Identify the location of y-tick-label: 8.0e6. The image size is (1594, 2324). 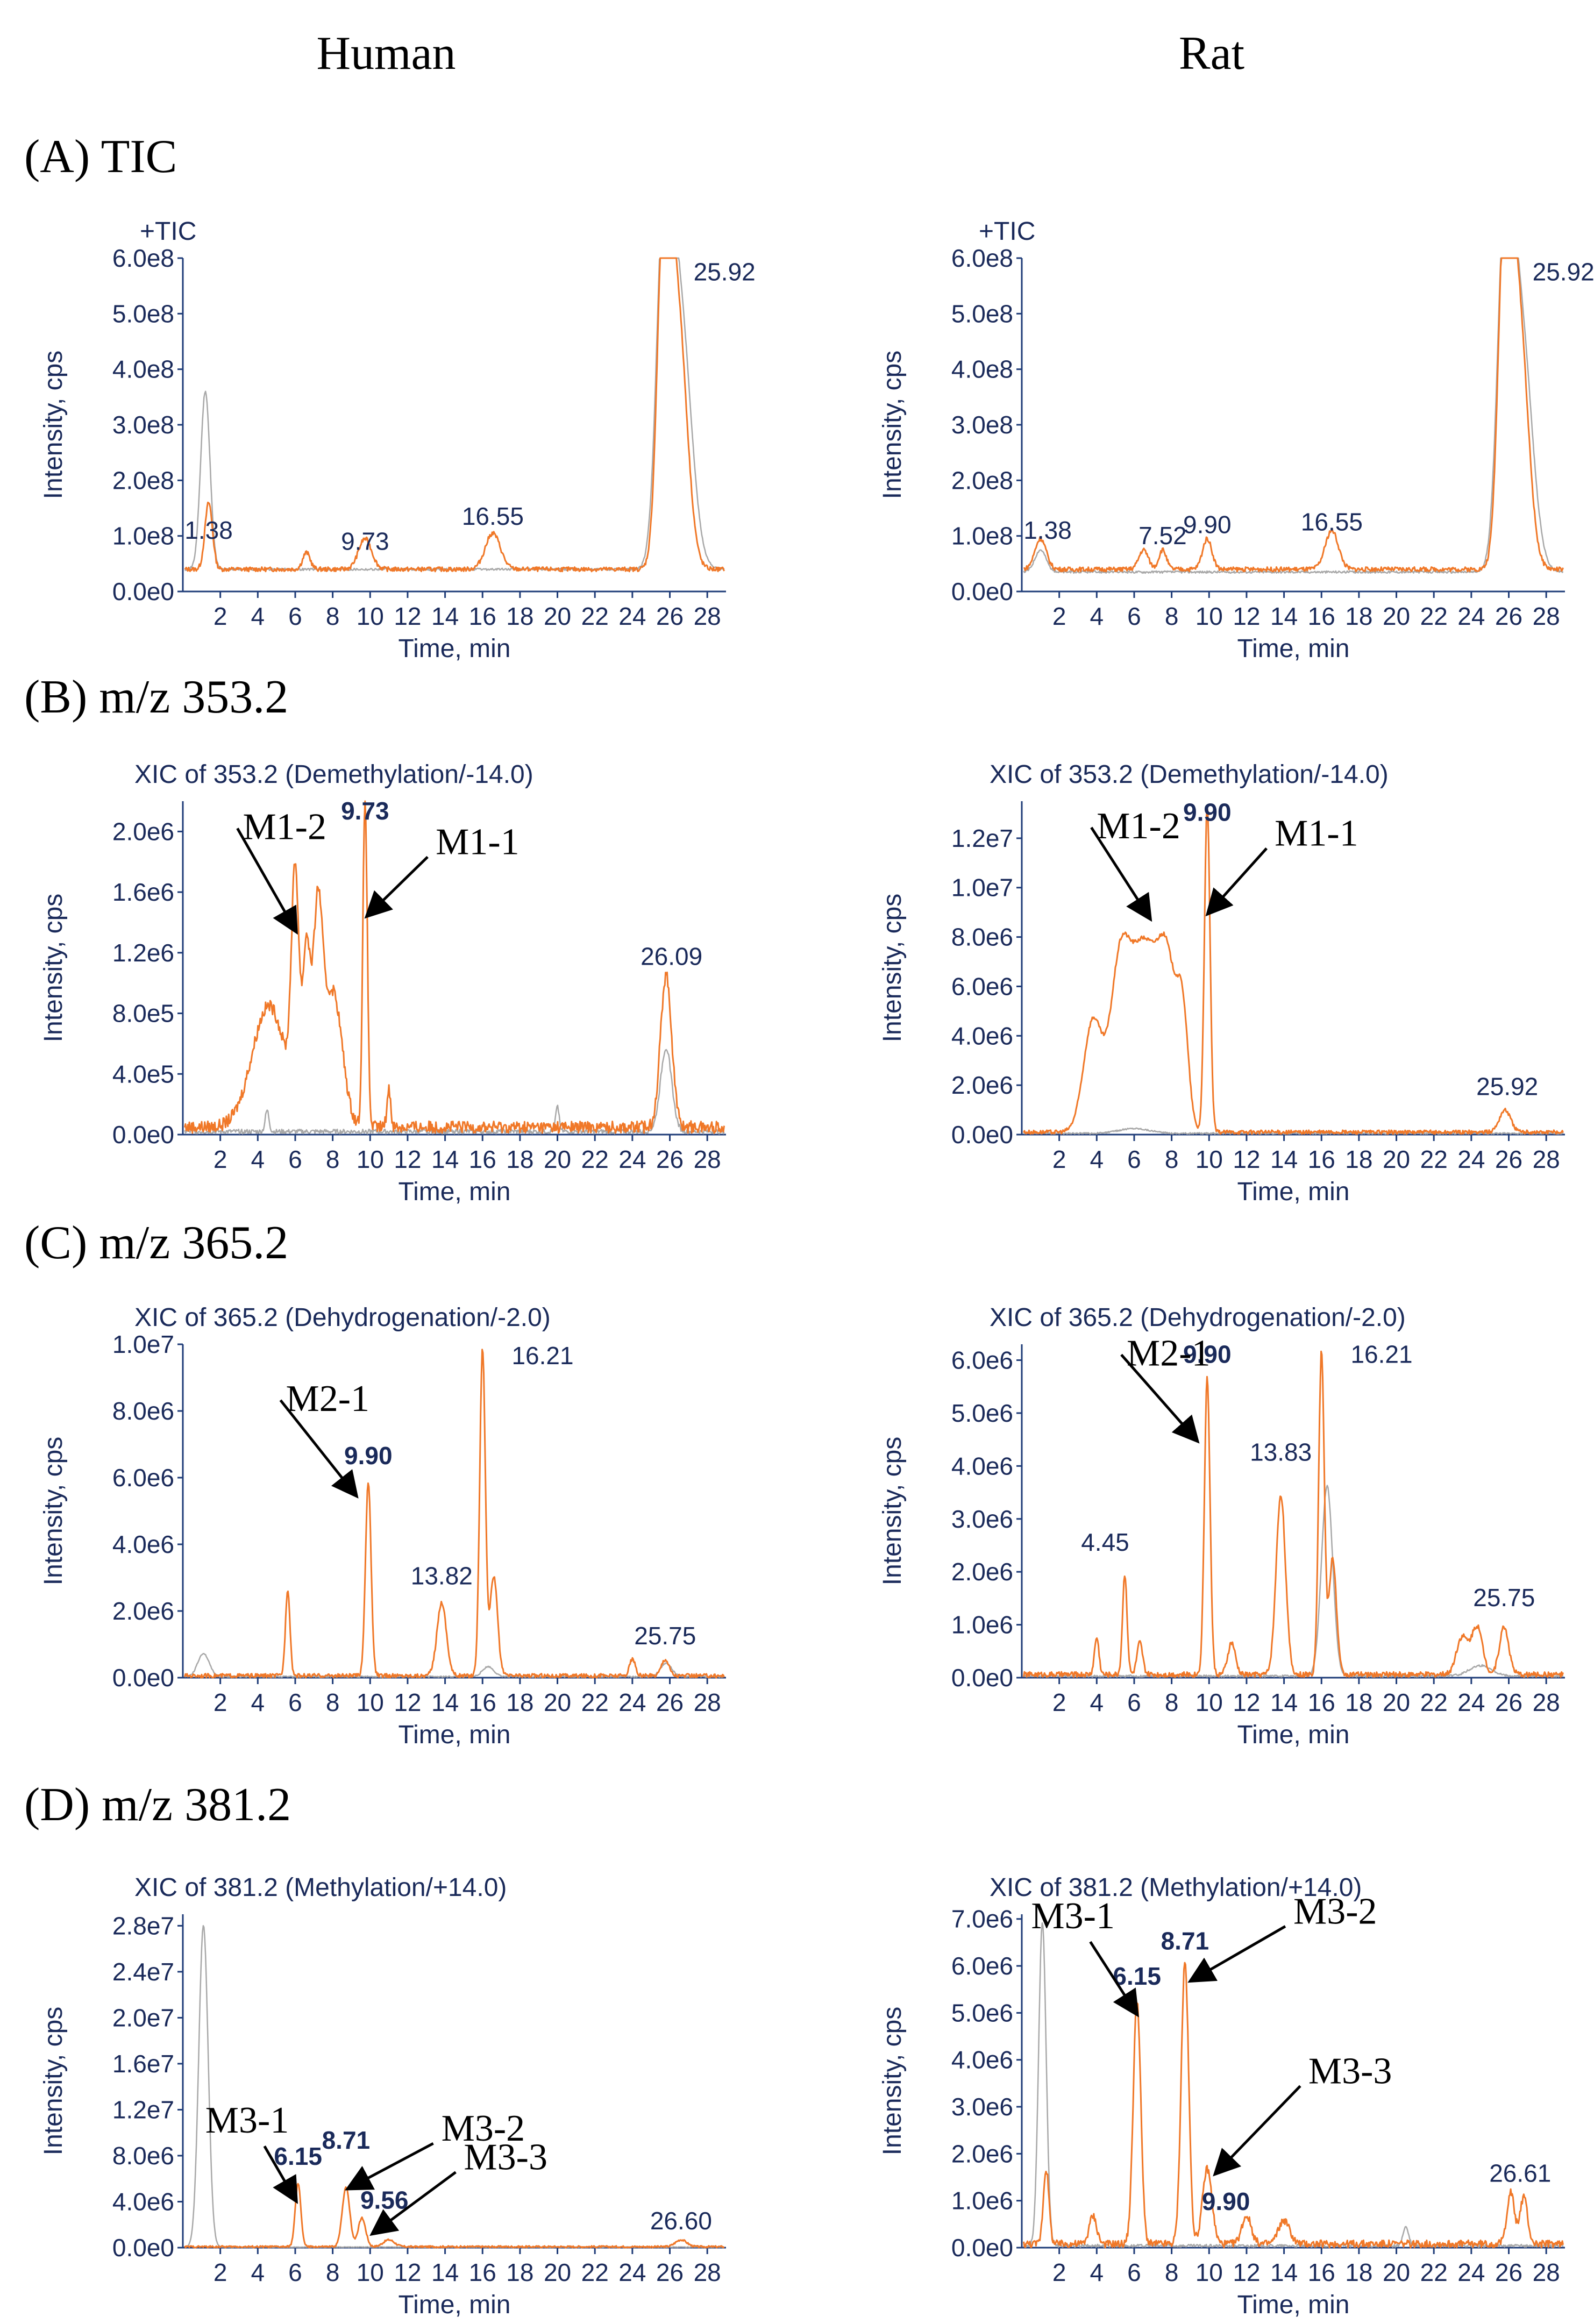
(143, 1411).